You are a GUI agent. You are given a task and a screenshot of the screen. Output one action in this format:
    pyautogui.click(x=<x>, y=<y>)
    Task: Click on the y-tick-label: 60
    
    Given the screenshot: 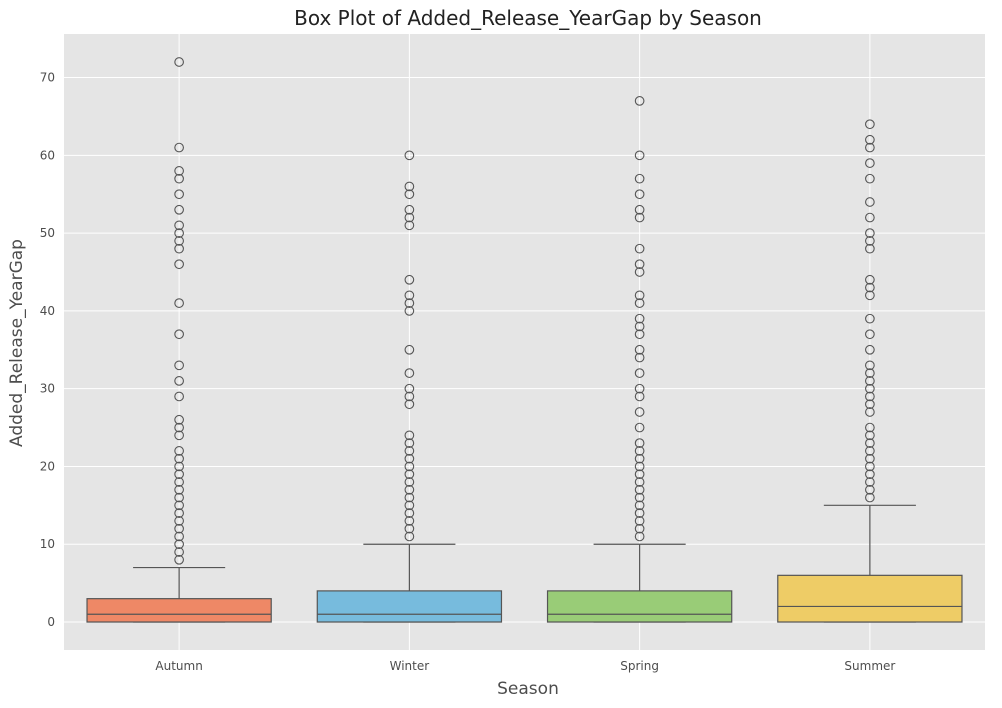 What is the action you would take?
    pyautogui.click(x=47, y=155)
    